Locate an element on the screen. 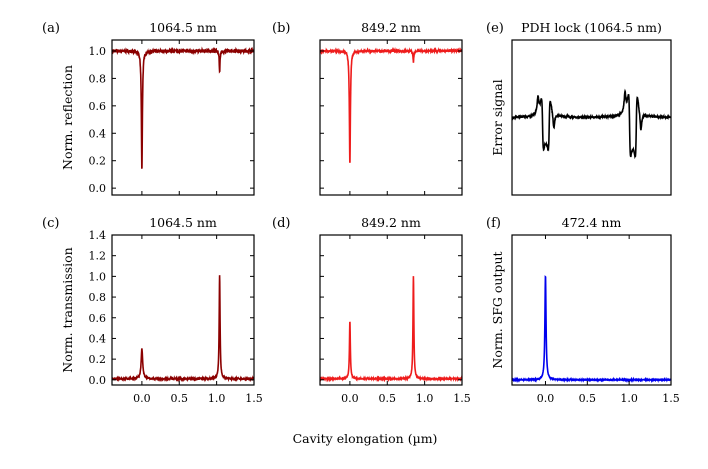 Image resolution: width=708 pixels, height=469 pixels. y-tick-label: 1.4 is located at coordinates (98, 235).